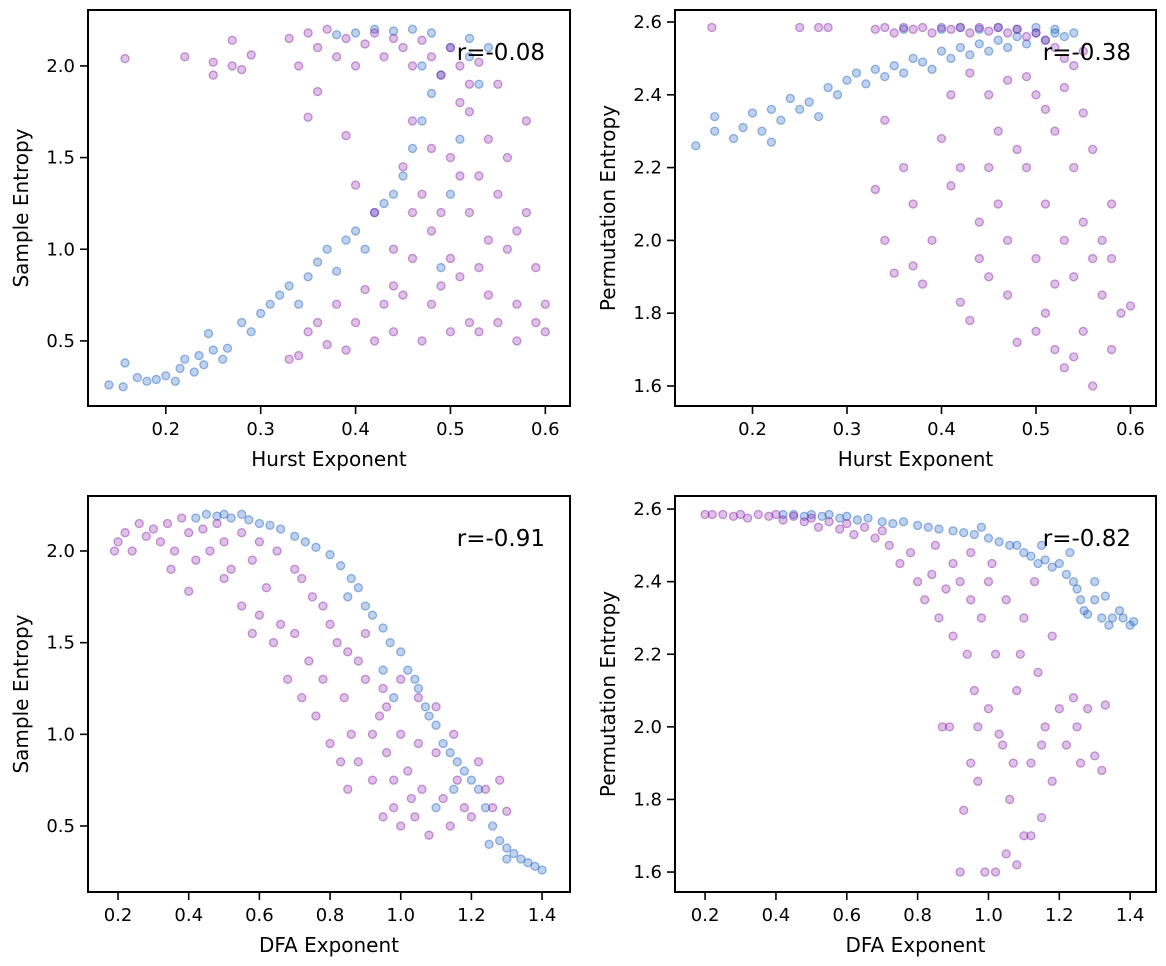 Image resolution: width=1166 pixels, height=966 pixels. Describe the element at coordinates (647, 313) in the screenshot. I see `y-tick-label: 1.8` at that location.